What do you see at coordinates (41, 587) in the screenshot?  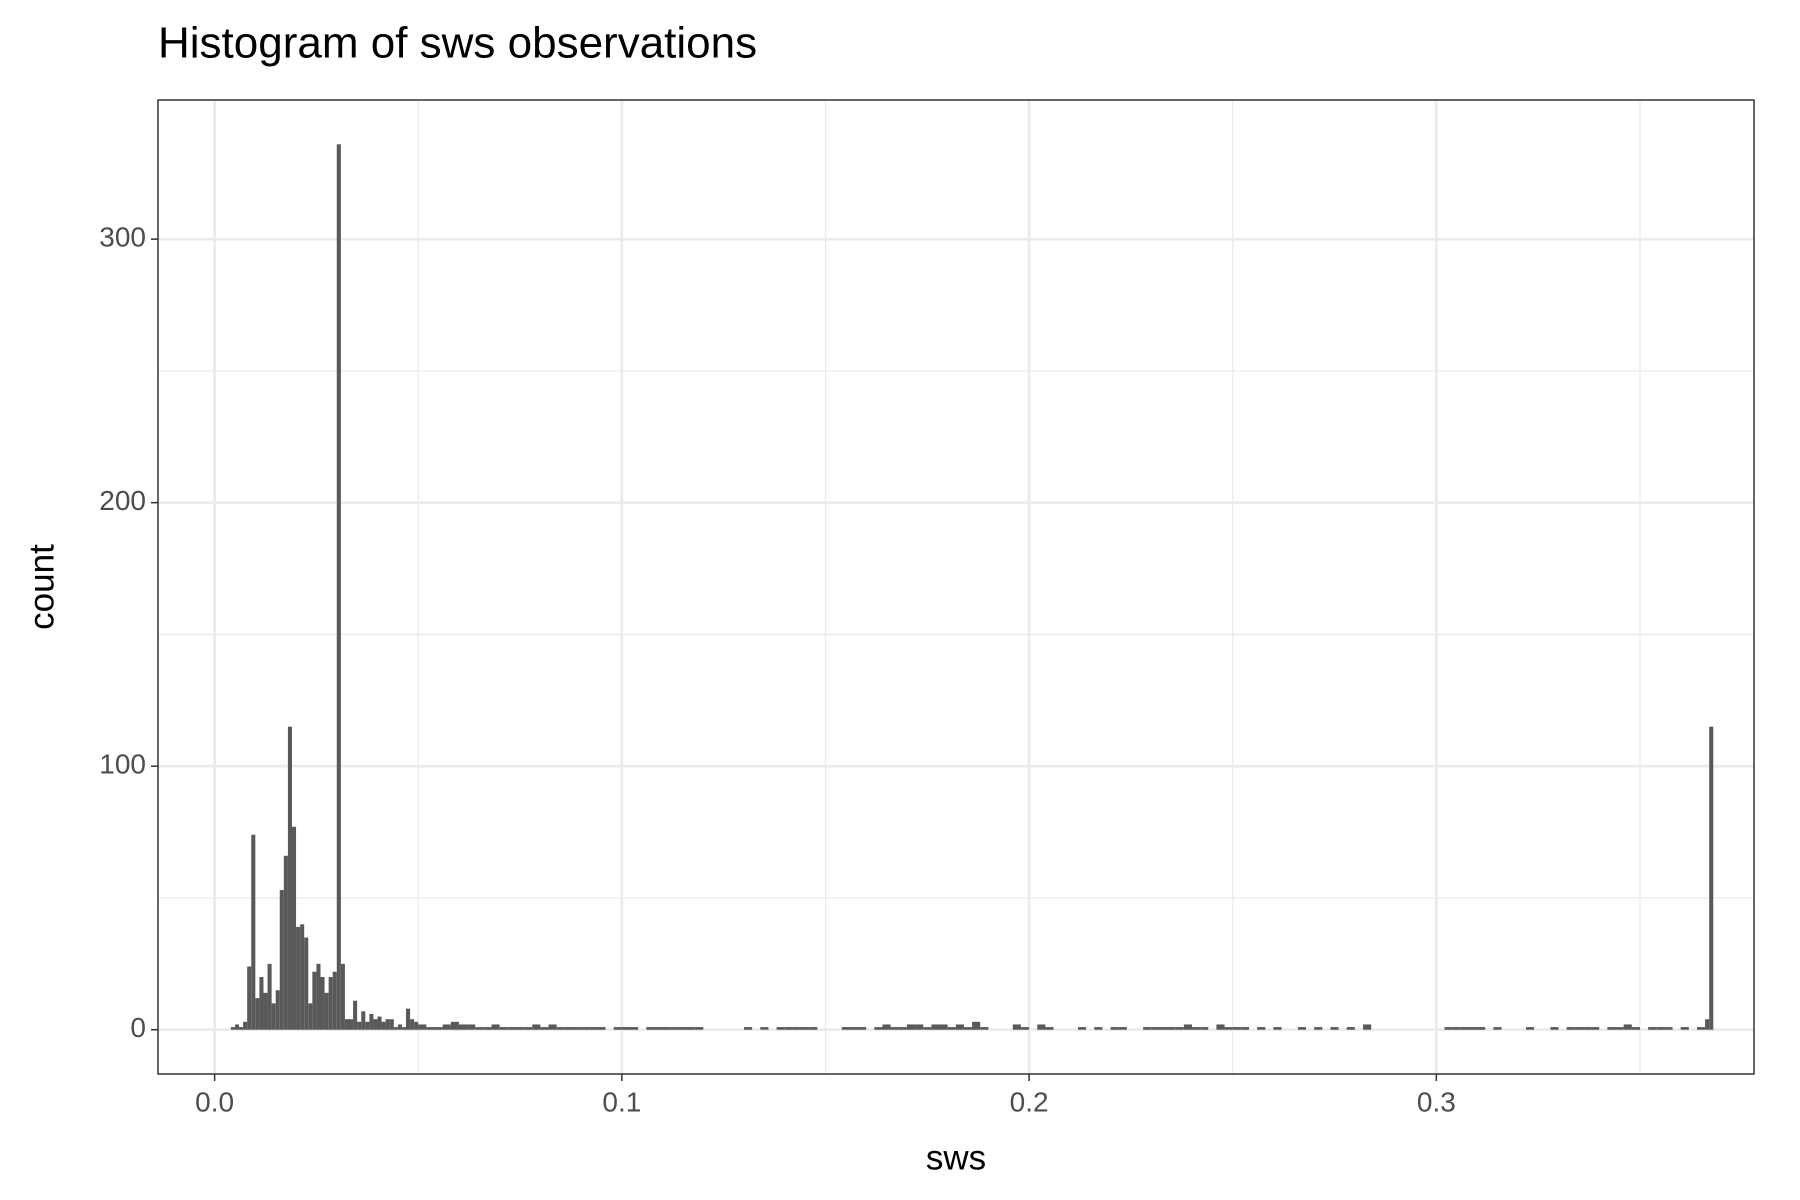 I see `y-axis-title: count` at bounding box center [41, 587].